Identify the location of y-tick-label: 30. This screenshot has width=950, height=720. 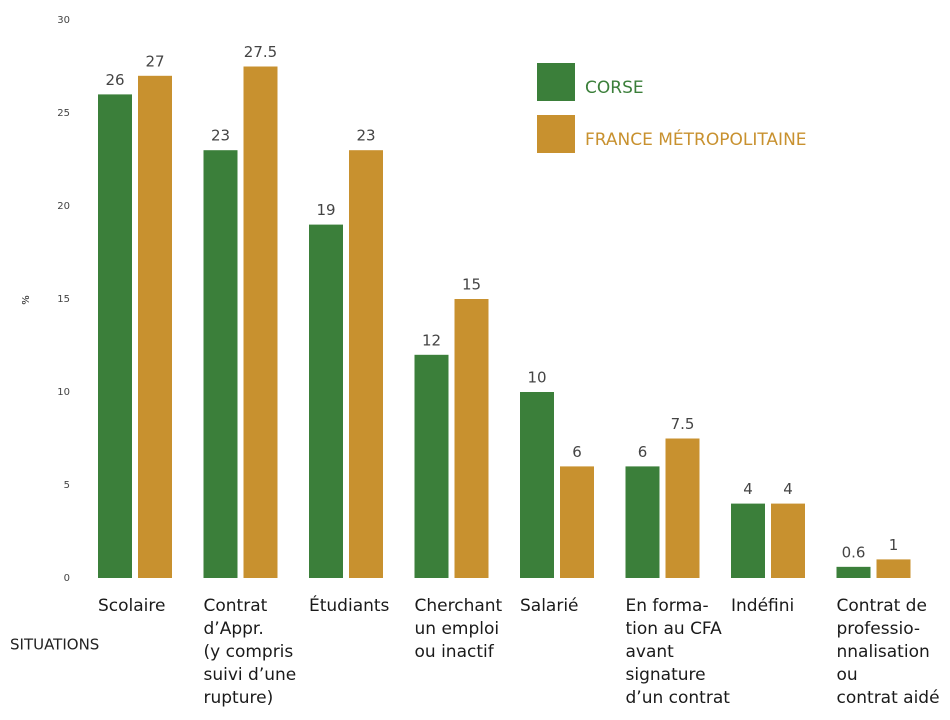
(63, 20).